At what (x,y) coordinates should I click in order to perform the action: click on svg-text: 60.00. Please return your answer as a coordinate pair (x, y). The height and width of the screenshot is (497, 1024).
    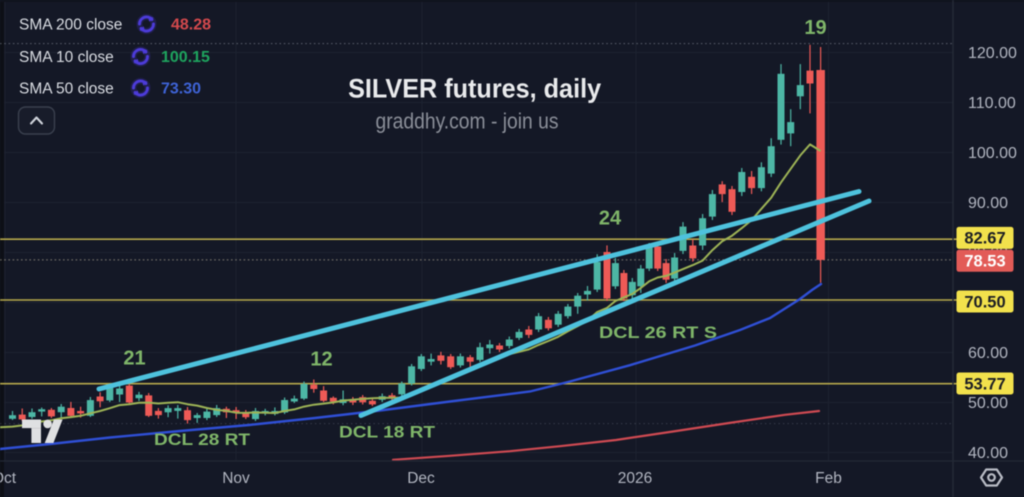
    Looking at the image, I should click on (988, 353).